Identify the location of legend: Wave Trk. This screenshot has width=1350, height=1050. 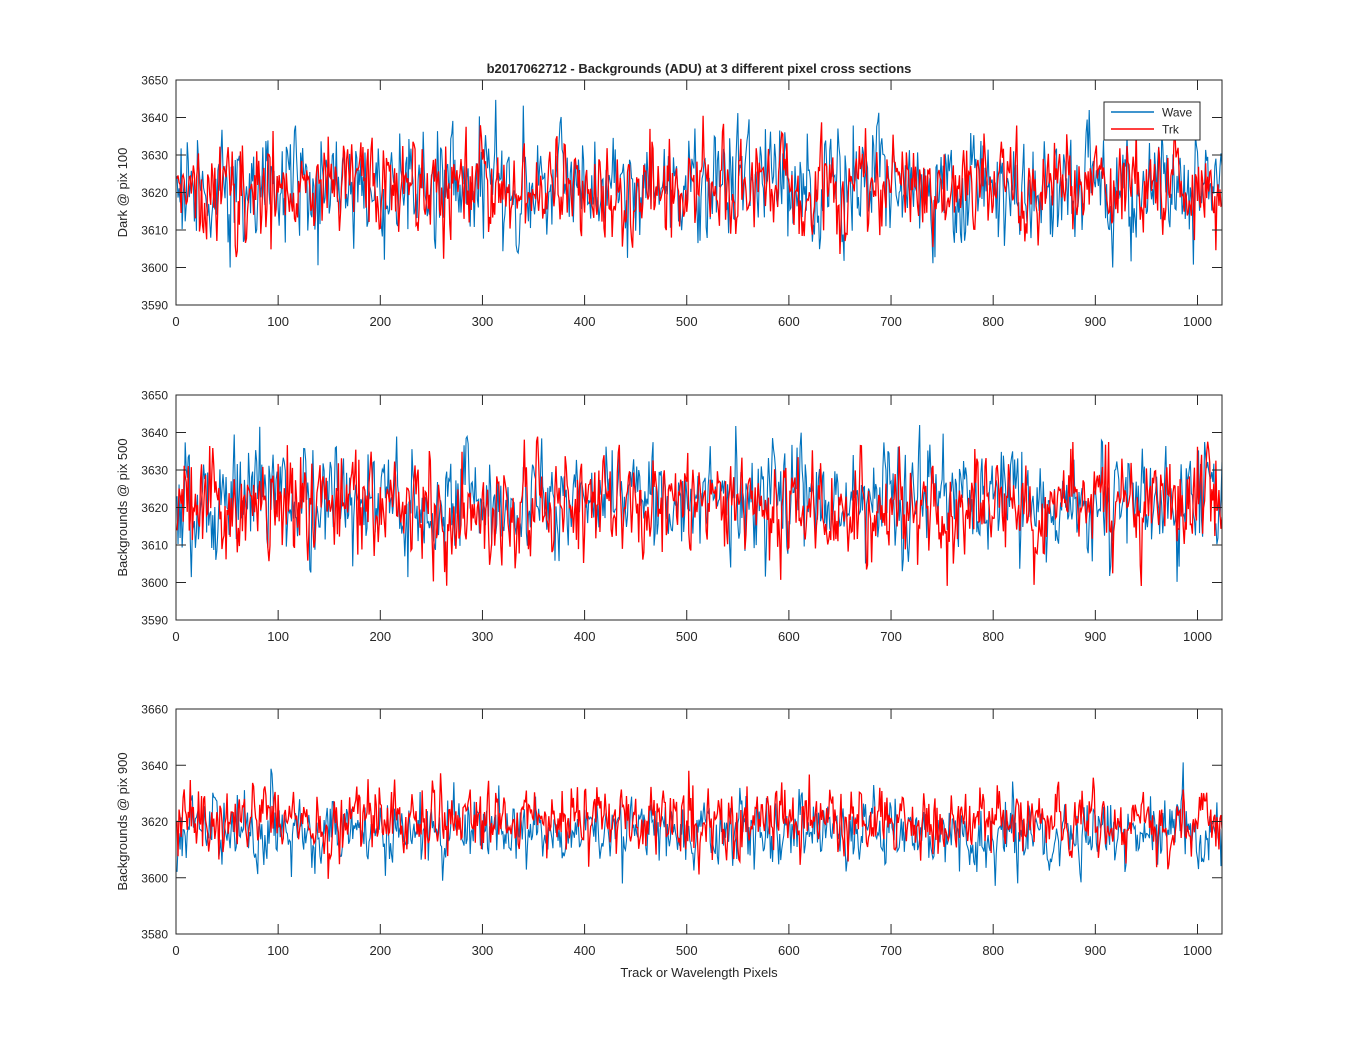
(1152, 121).